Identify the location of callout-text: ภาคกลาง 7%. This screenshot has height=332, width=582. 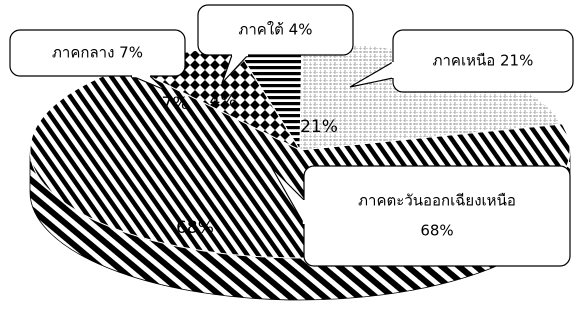
(97, 53).